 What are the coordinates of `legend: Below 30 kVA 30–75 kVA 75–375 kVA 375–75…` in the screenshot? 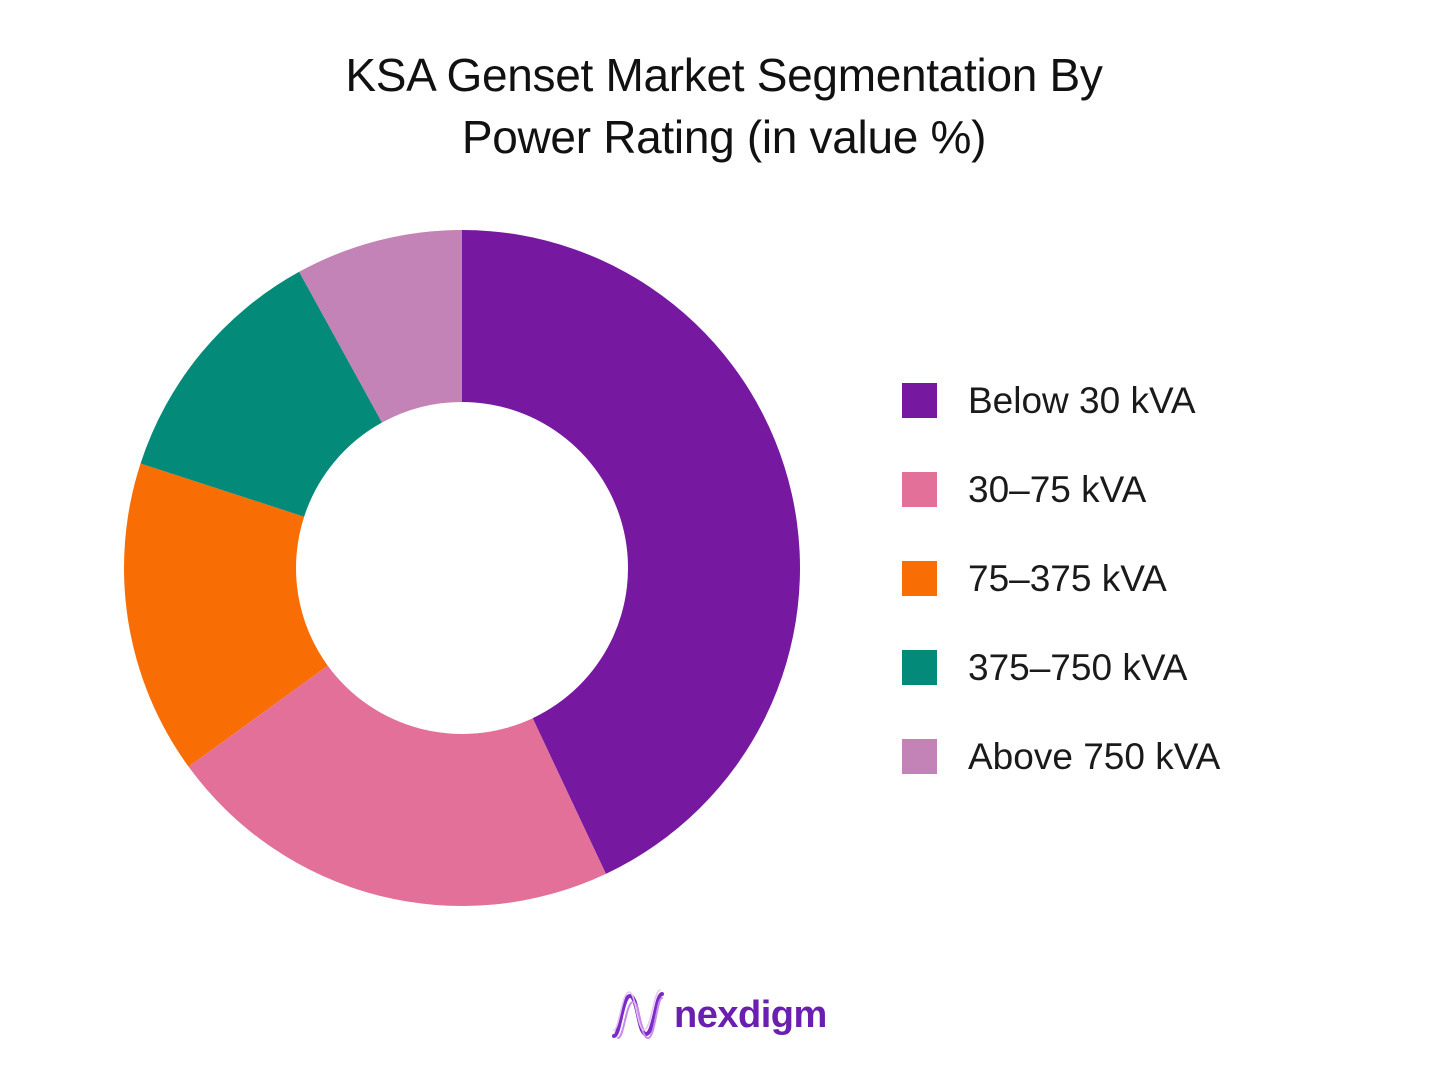 It's located at (1061, 578).